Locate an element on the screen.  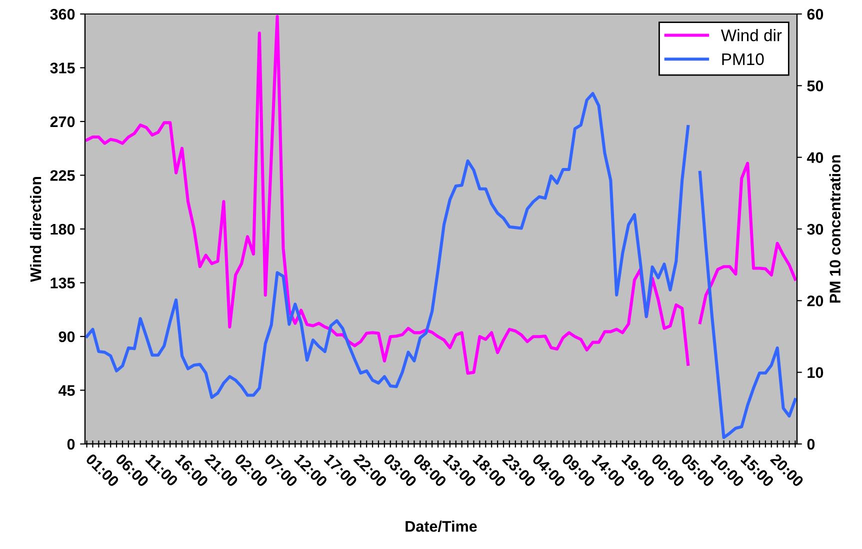
y-tick-label: 0 is located at coordinates (71, 444).